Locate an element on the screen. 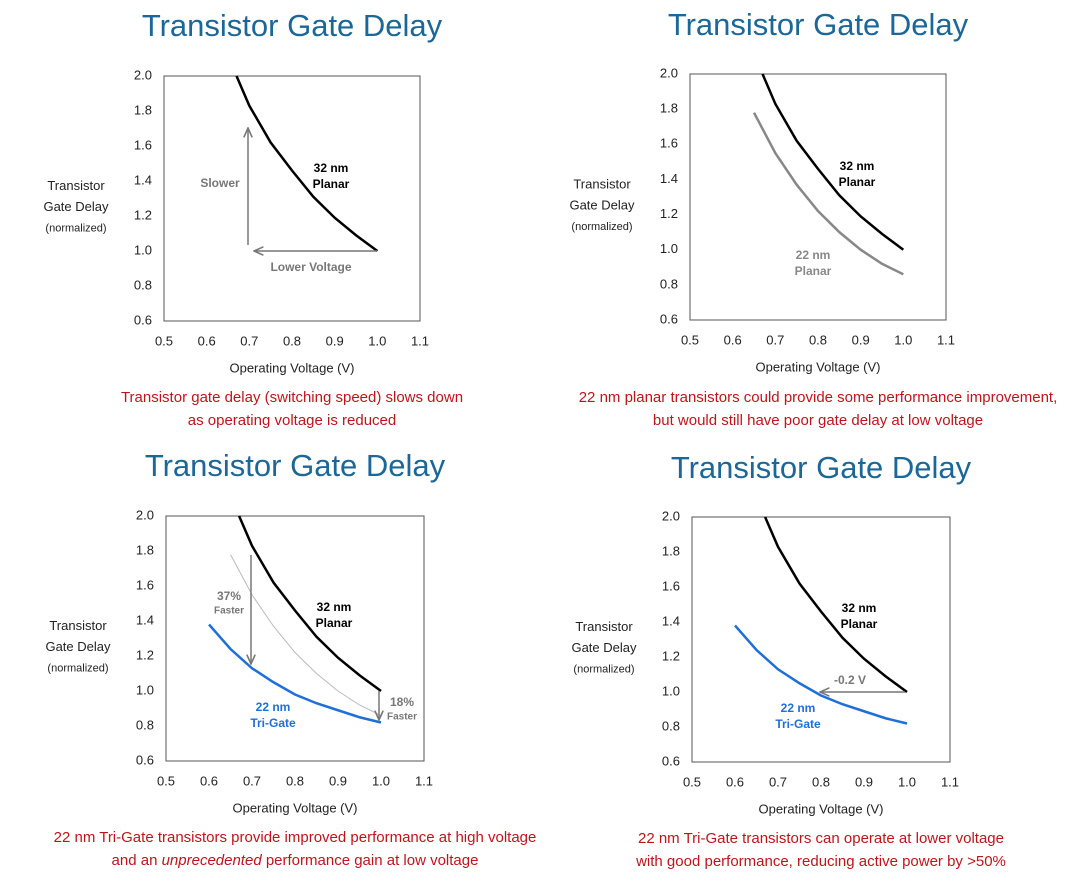 The width and height of the screenshot is (1081, 892). annotation: 37% is located at coordinates (229, 596).